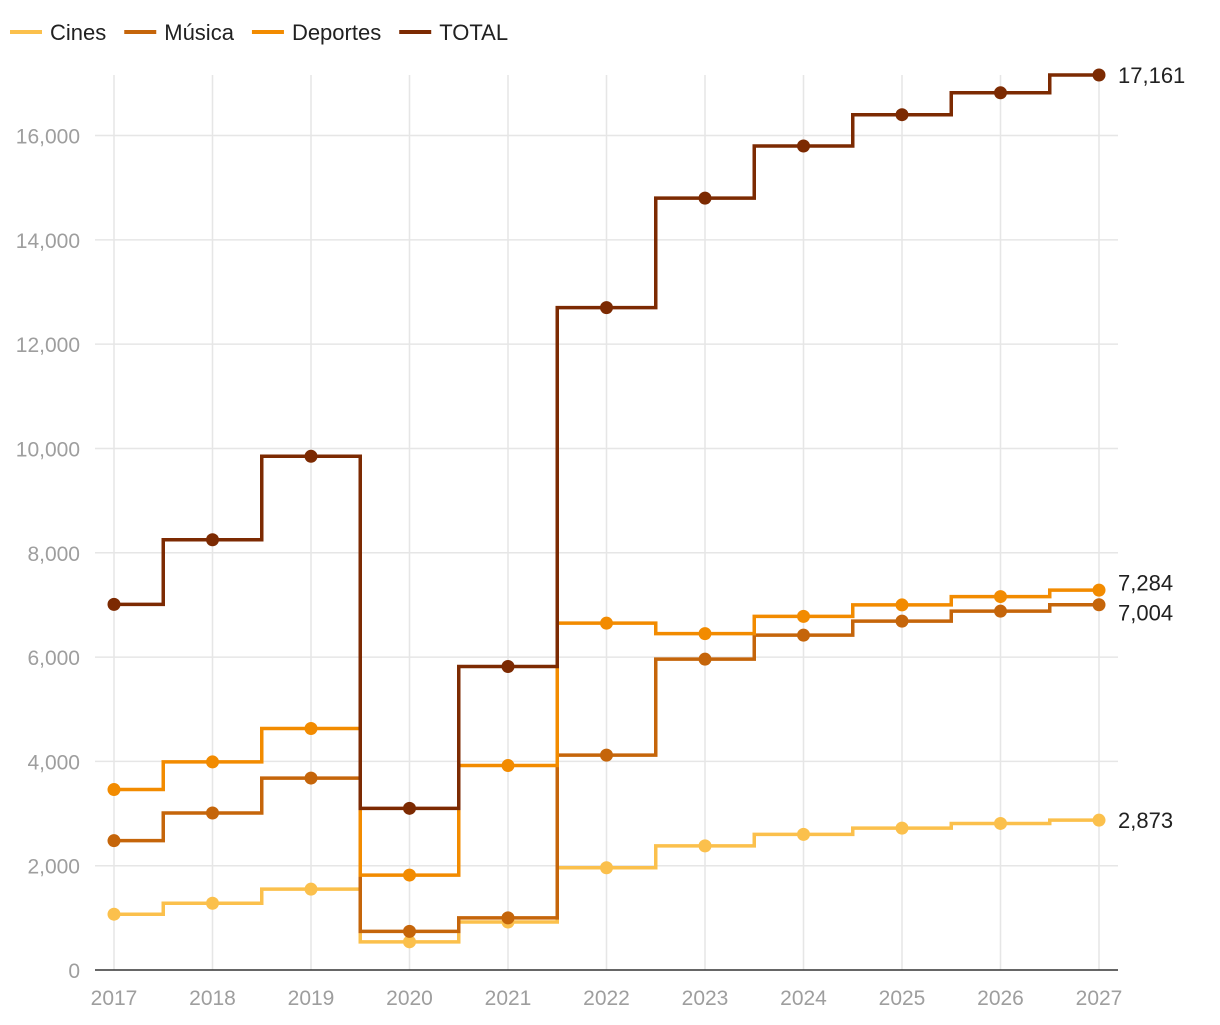 Image resolution: width=1220 pixels, height=1025 pixels. I want to click on legend-item-total: TOTAL, so click(453, 32).